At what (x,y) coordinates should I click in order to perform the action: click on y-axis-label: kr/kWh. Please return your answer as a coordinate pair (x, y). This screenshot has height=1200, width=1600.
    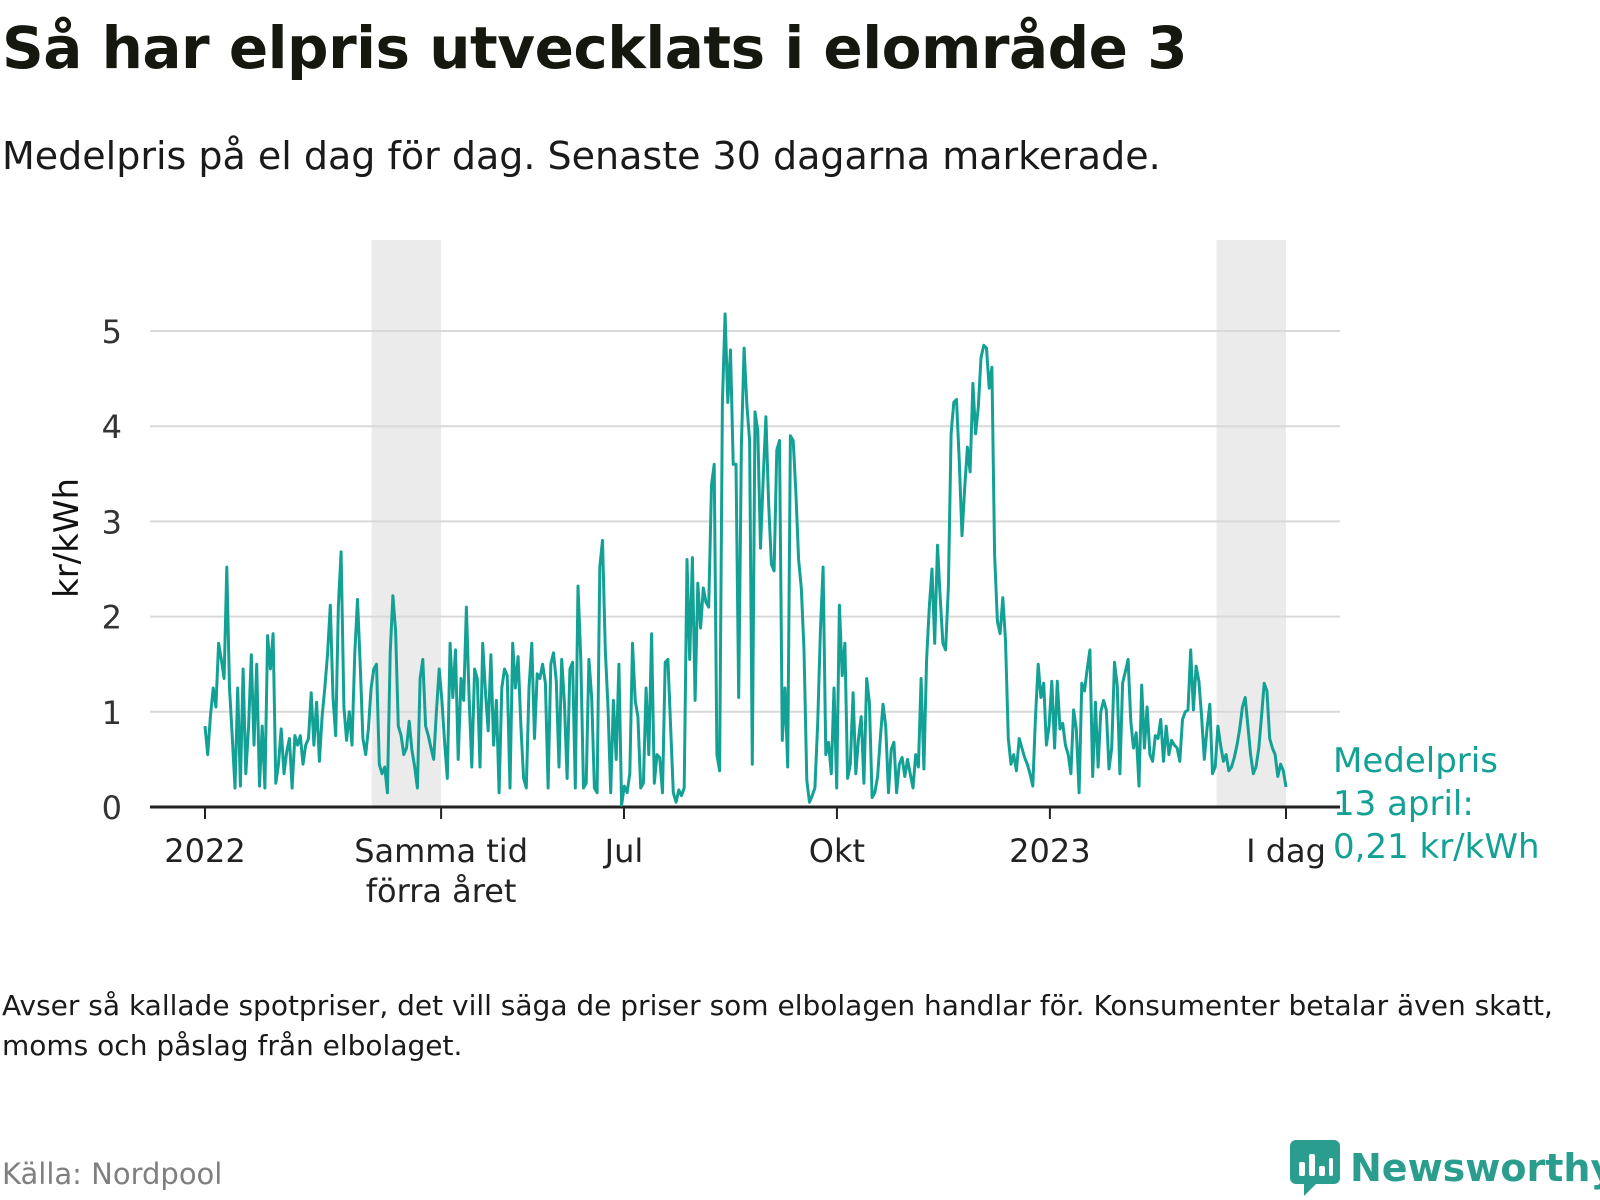
    Looking at the image, I should click on (67, 538).